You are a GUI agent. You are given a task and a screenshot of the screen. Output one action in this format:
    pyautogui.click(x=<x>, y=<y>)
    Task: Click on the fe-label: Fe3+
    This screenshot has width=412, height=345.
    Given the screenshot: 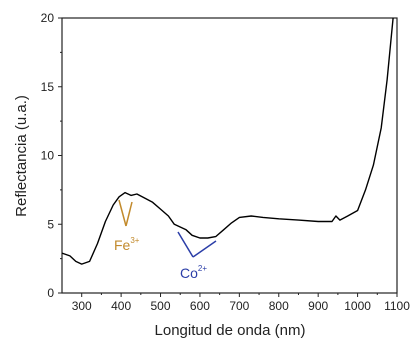 What is the action you would take?
    pyautogui.click(x=127, y=244)
    